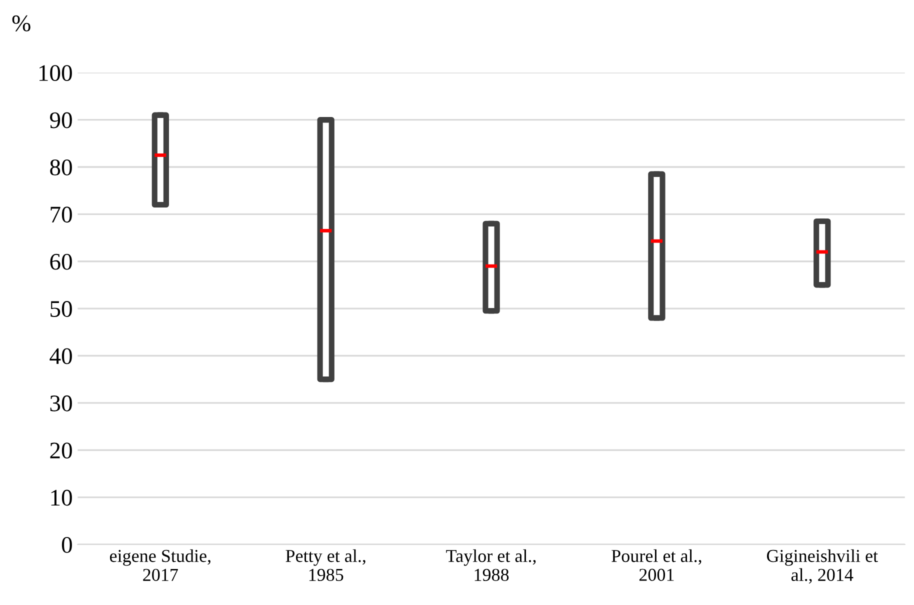 The height and width of the screenshot is (605, 914). Describe the element at coordinates (657, 565) in the screenshot. I see `x-tick-label: Pourel et al., 2001` at that location.